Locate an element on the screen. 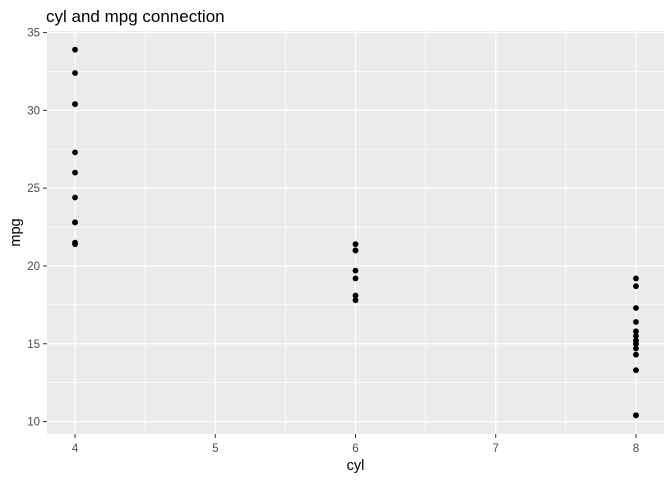 This screenshot has width=672, height=480. x-axis-ticks: 4 5 6 7 8 is located at coordinates (355, 444).